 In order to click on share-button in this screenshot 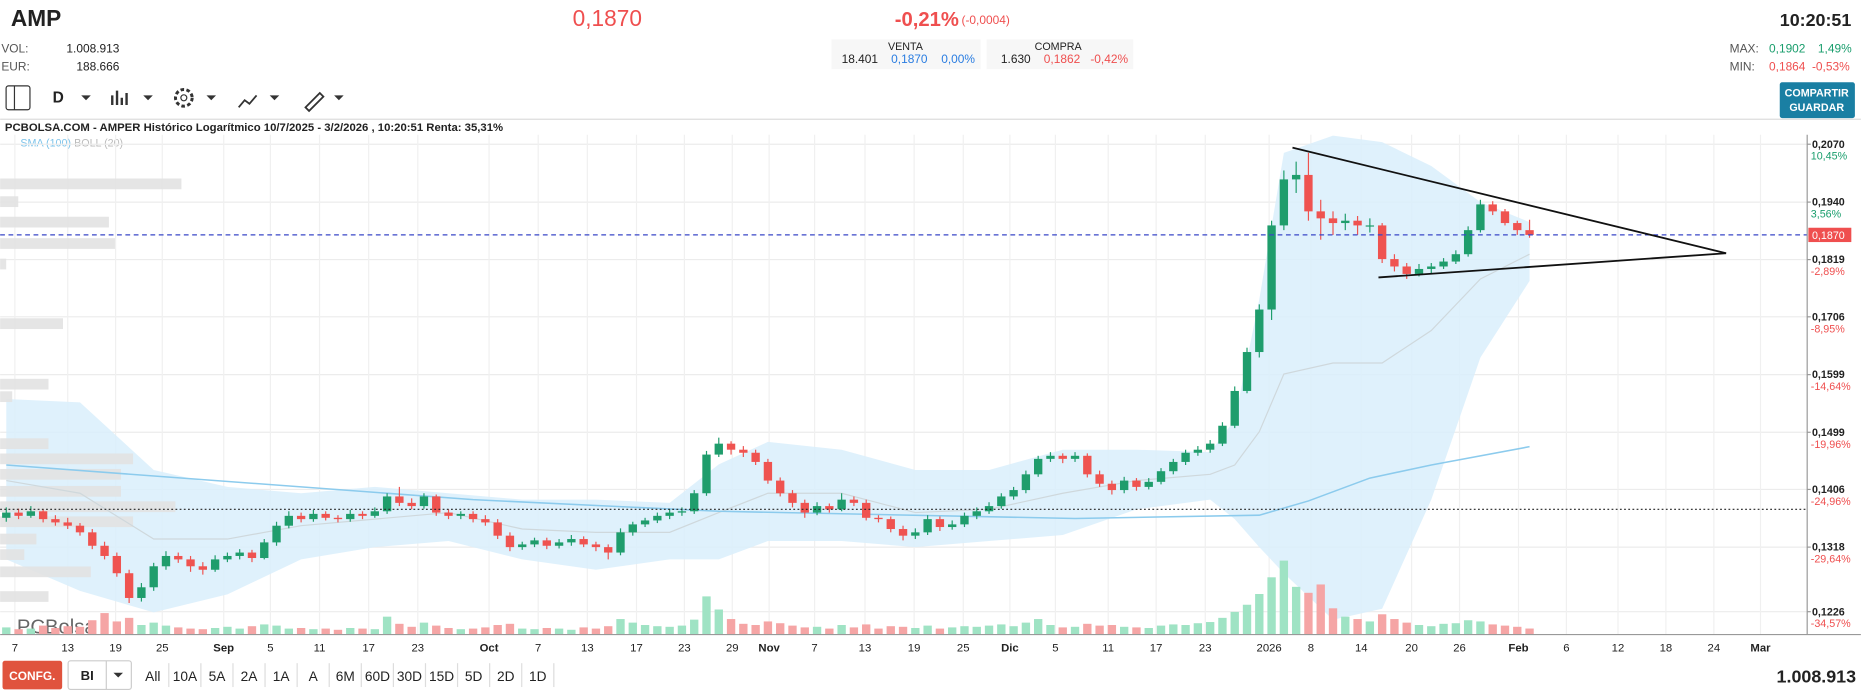, I will do `click(1817, 100)`.